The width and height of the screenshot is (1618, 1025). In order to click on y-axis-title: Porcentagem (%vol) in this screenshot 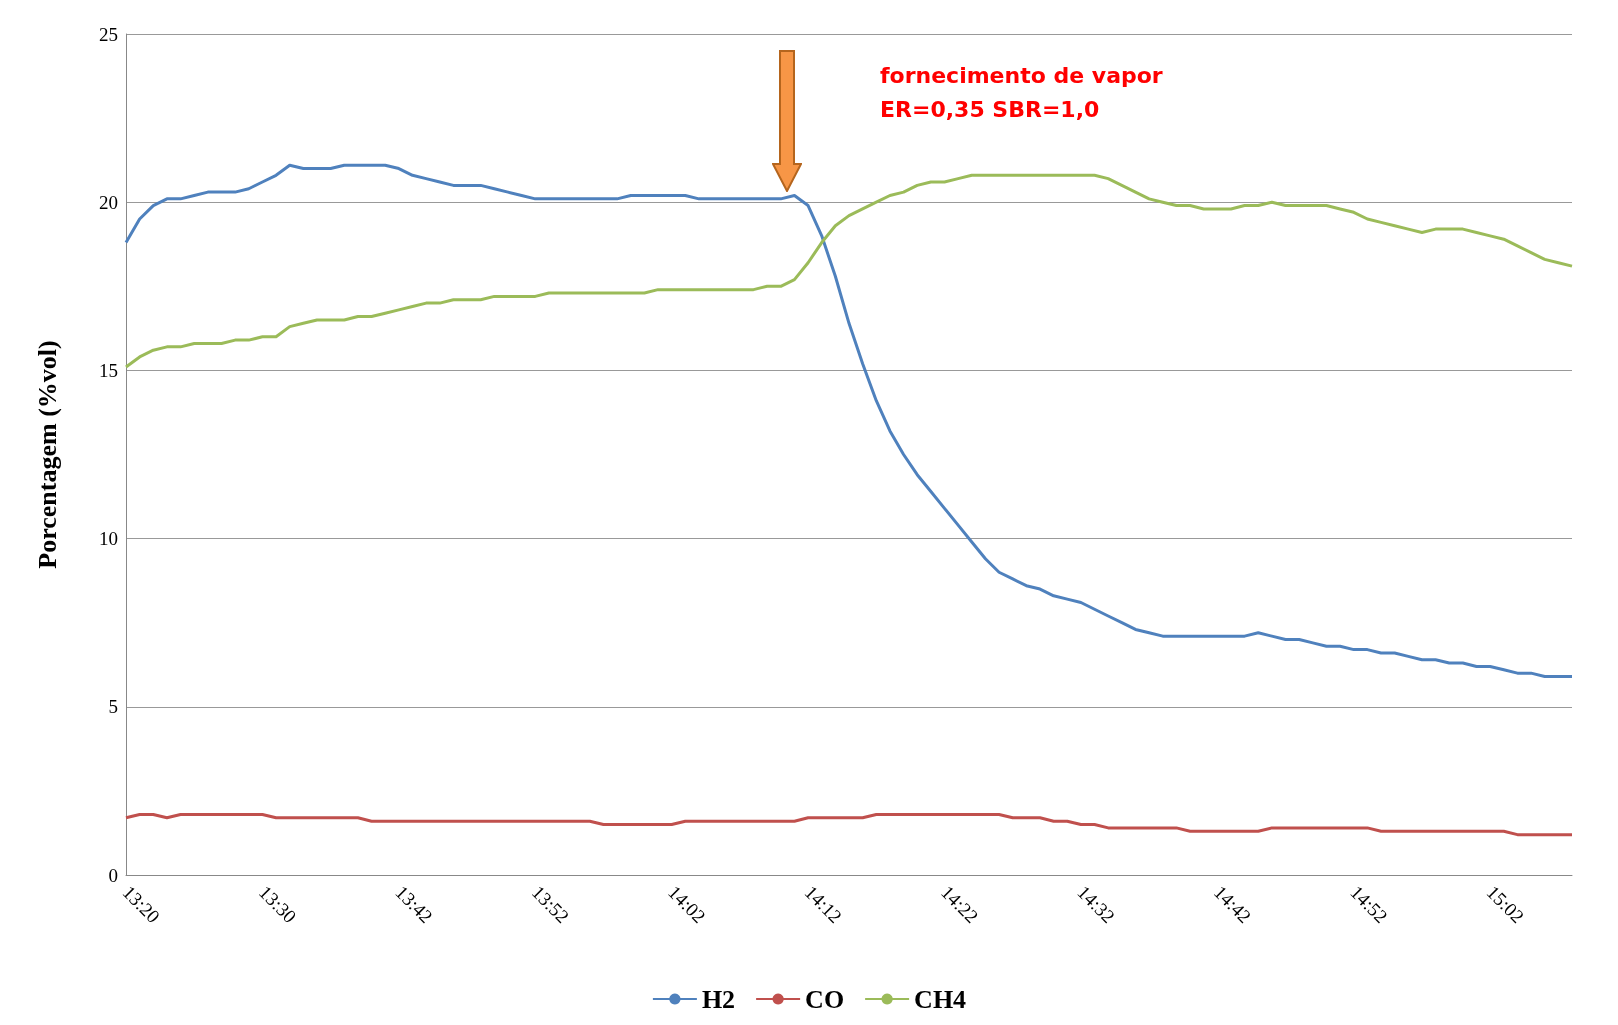, I will do `click(47, 454)`.